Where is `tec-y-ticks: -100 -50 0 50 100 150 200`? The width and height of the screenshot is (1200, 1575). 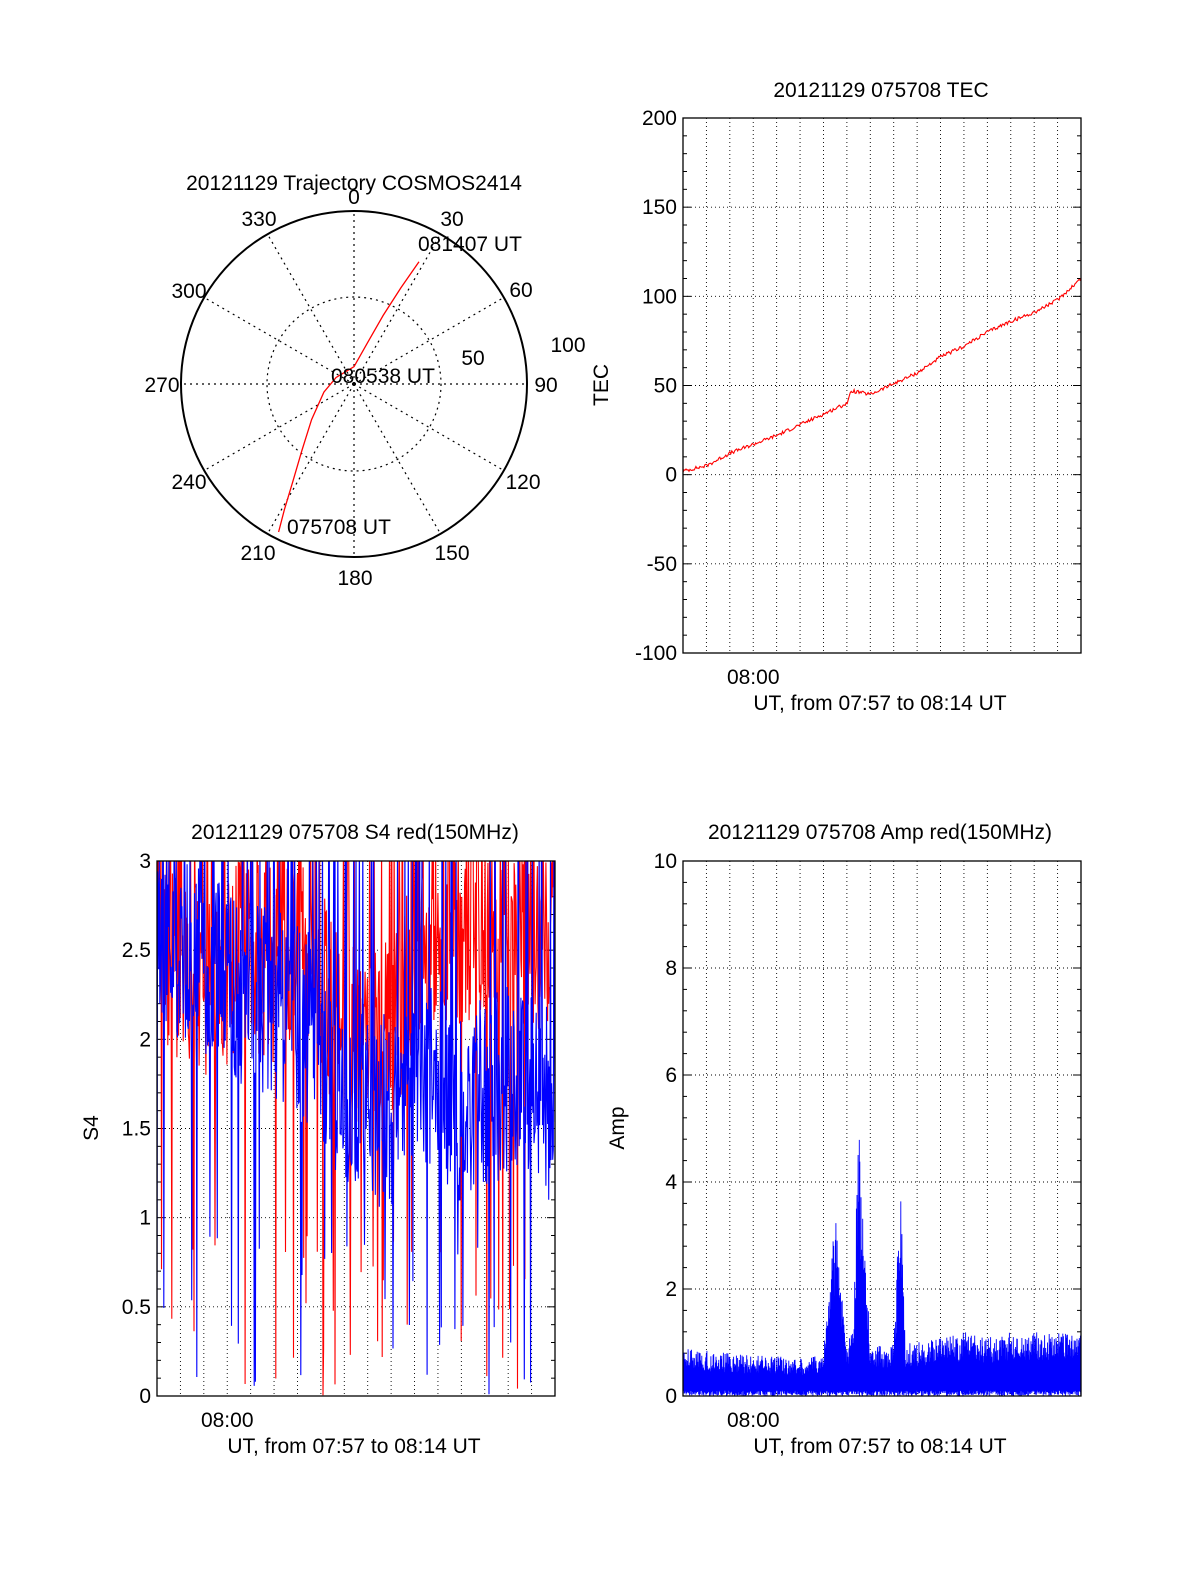 tec-y-ticks: -100 -50 0 50 100 150 200 is located at coordinates (656, 386).